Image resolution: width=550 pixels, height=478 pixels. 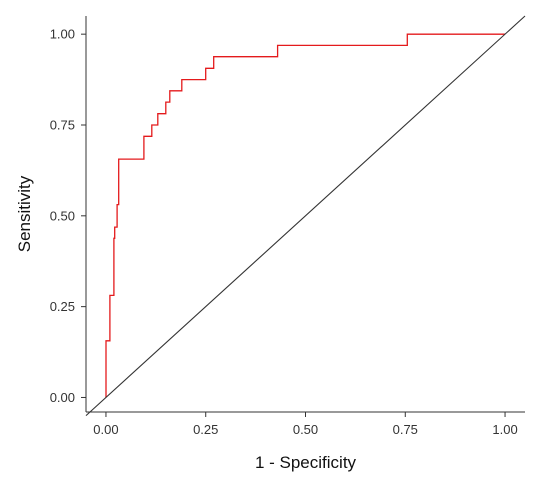 What do you see at coordinates (305, 429) in the screenshot?
I see `x-tick-label: 0.50` at bounding box center [305, 429].